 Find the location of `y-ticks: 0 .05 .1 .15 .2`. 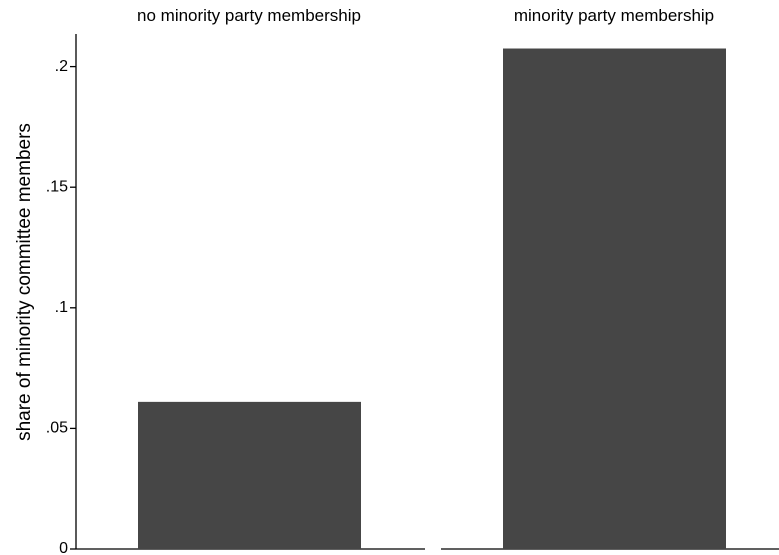

y-ticks: 0 .05 .1 .15 .2 is located at coordinates (61, 306).